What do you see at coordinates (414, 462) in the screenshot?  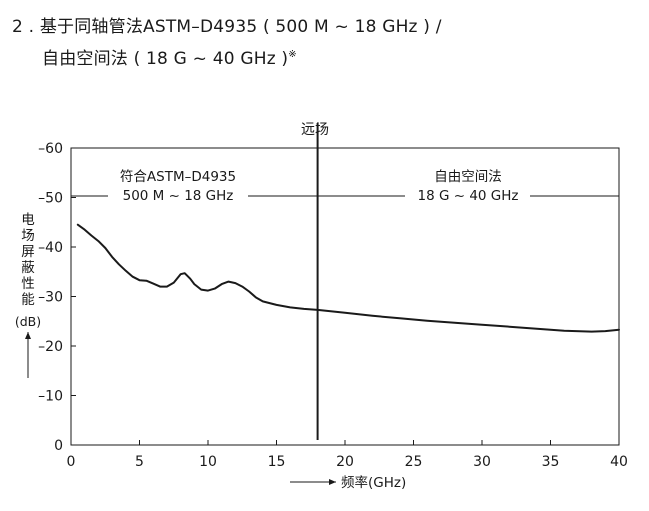 I see `x-tick-label: 25` at bounding box center [414, 462].